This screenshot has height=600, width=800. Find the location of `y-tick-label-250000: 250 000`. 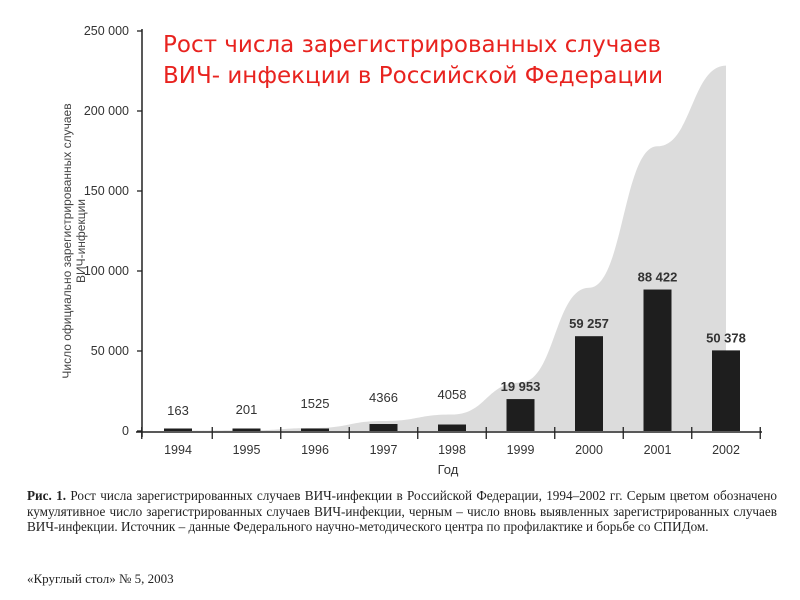

y-tick-label-250000: 250 000 is located at coordinates (106, 31).